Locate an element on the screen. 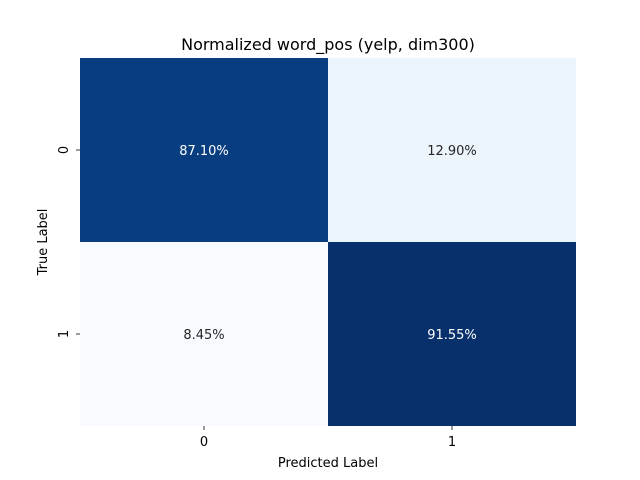  cell-value-label-0-0: 87.10% is located at coordinates (204, 151).